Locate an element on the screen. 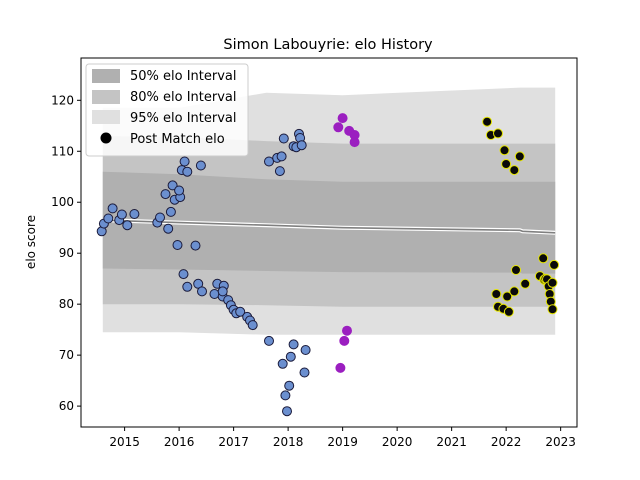  median-line is located at coordinates (329, 226).